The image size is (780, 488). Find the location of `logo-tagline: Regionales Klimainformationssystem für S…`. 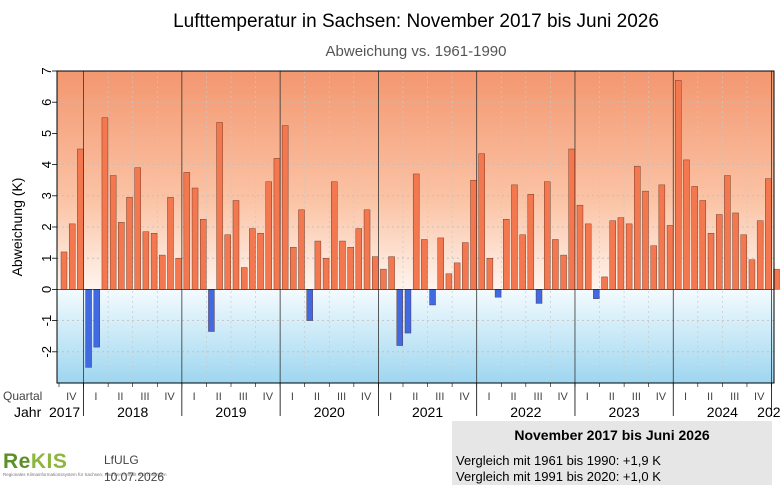

logo-tagline: Regionales Klimainformationssystem für S… is located at coordinates (85, 474).